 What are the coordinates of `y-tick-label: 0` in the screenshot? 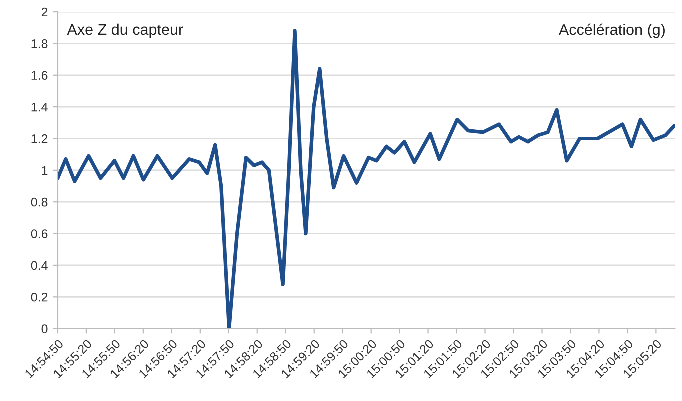 It's located at (45, 329).